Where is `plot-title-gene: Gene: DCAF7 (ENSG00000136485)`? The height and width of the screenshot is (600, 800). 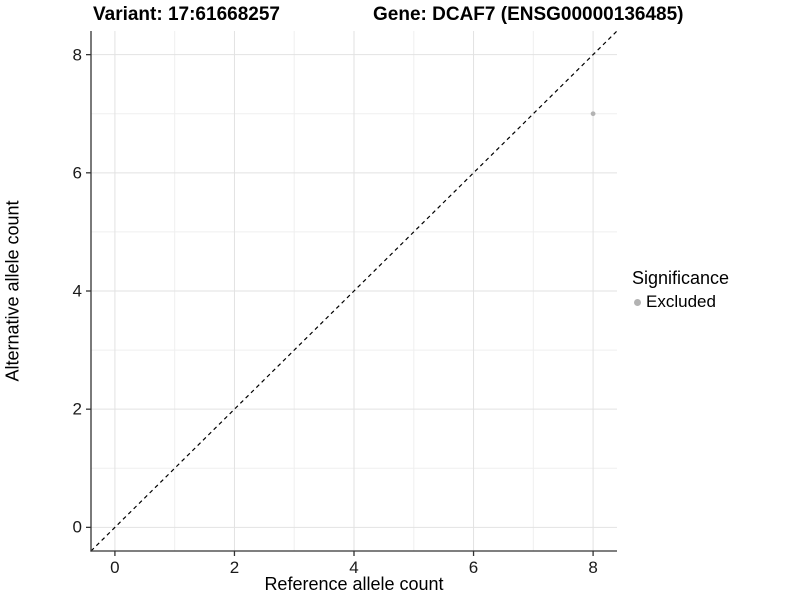
plot-title-gene: Gene: DCAF7 (ENSG00000136485) is located at coordinates (528, 14).